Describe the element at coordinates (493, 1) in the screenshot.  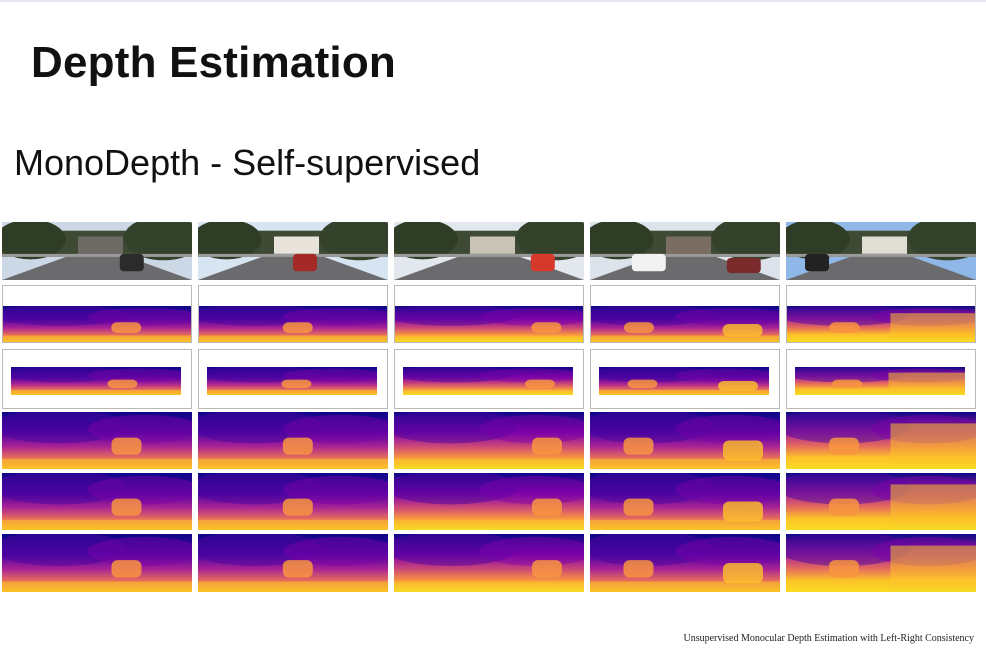
I see `top-divider` at that location.